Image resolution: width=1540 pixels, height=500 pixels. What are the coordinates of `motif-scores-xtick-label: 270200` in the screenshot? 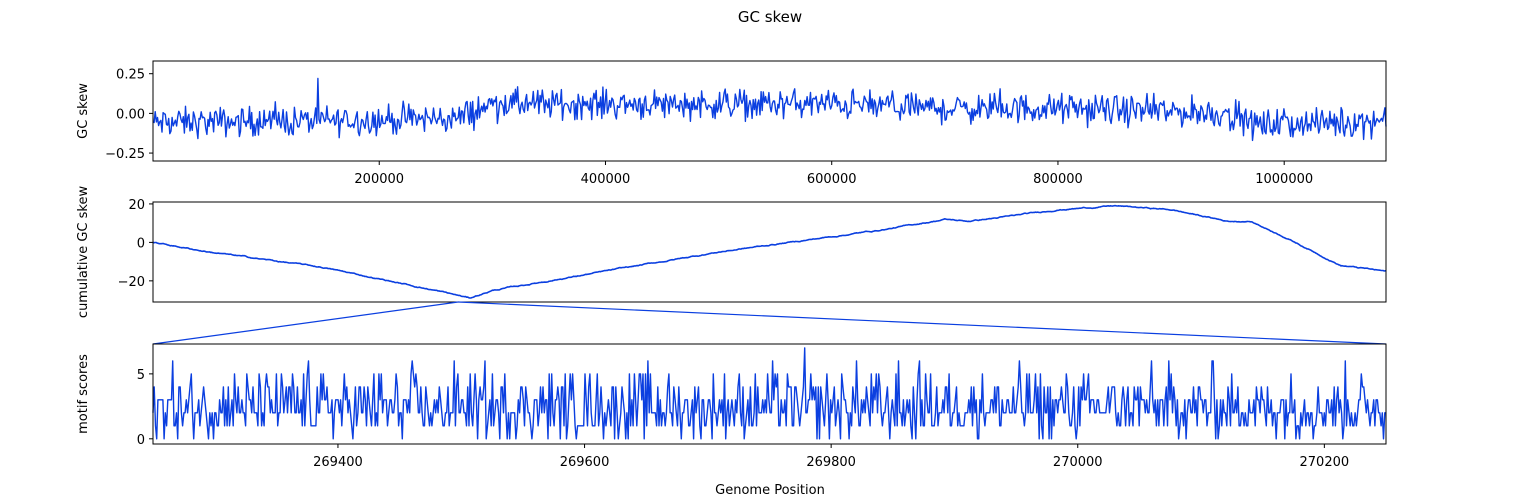 It's located at (1325, 462).